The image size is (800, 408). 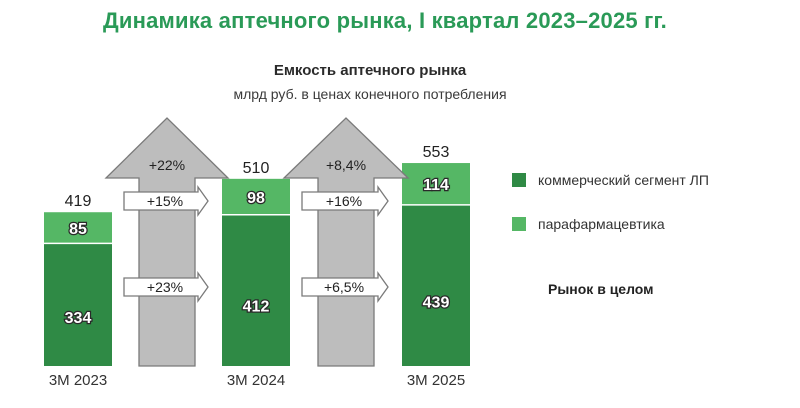 I want to click on growth-label-total-1: +22%, so click(x=167, y=165).